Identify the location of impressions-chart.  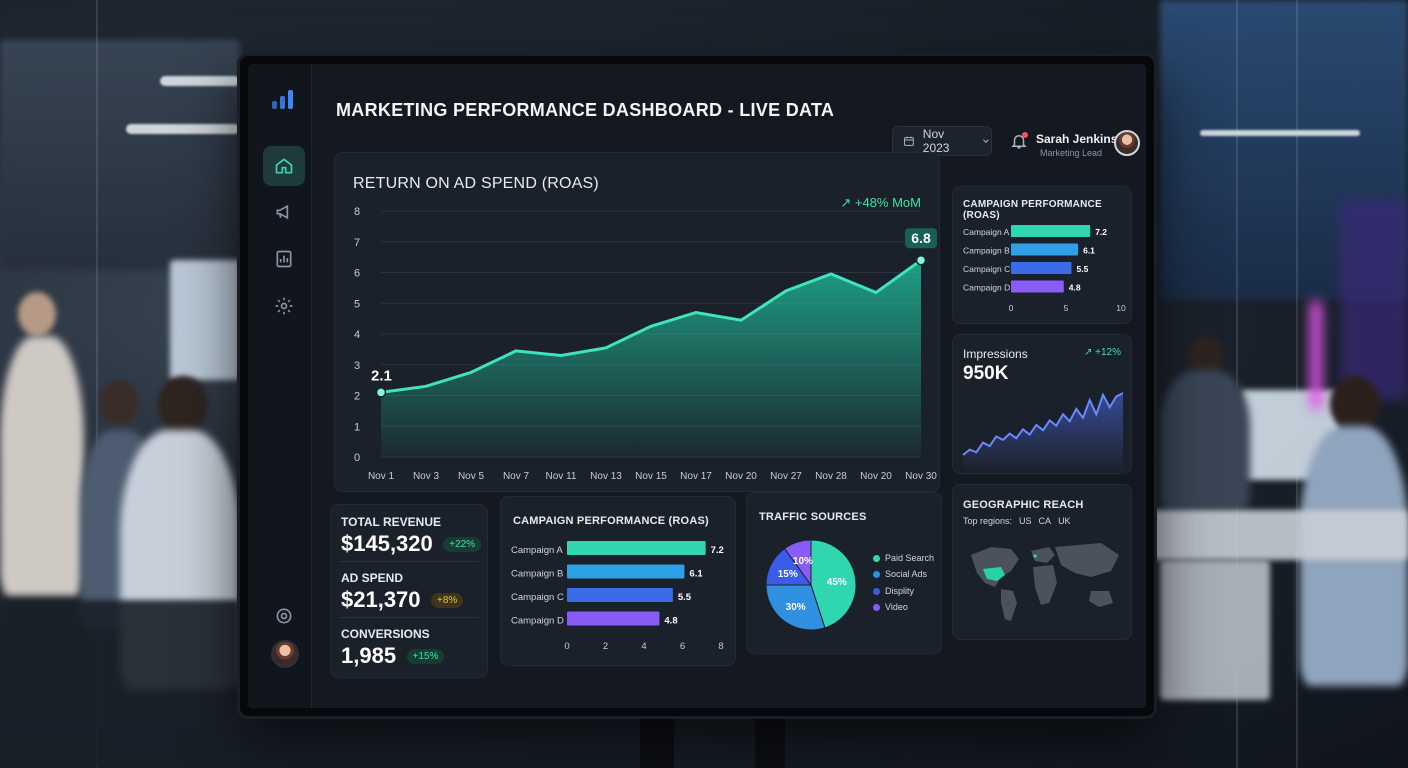
(1043, 430).